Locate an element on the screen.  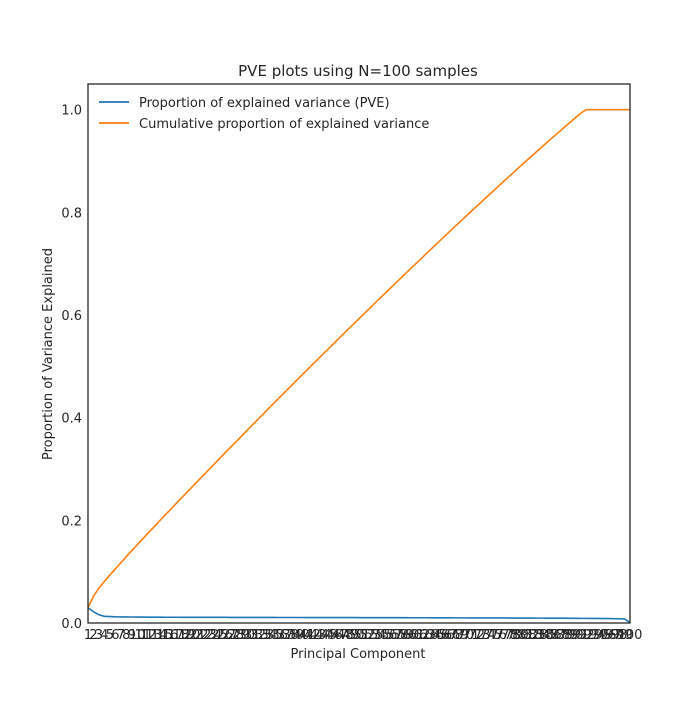
x-tick-label: 43 is located at coordinates (318, 635).